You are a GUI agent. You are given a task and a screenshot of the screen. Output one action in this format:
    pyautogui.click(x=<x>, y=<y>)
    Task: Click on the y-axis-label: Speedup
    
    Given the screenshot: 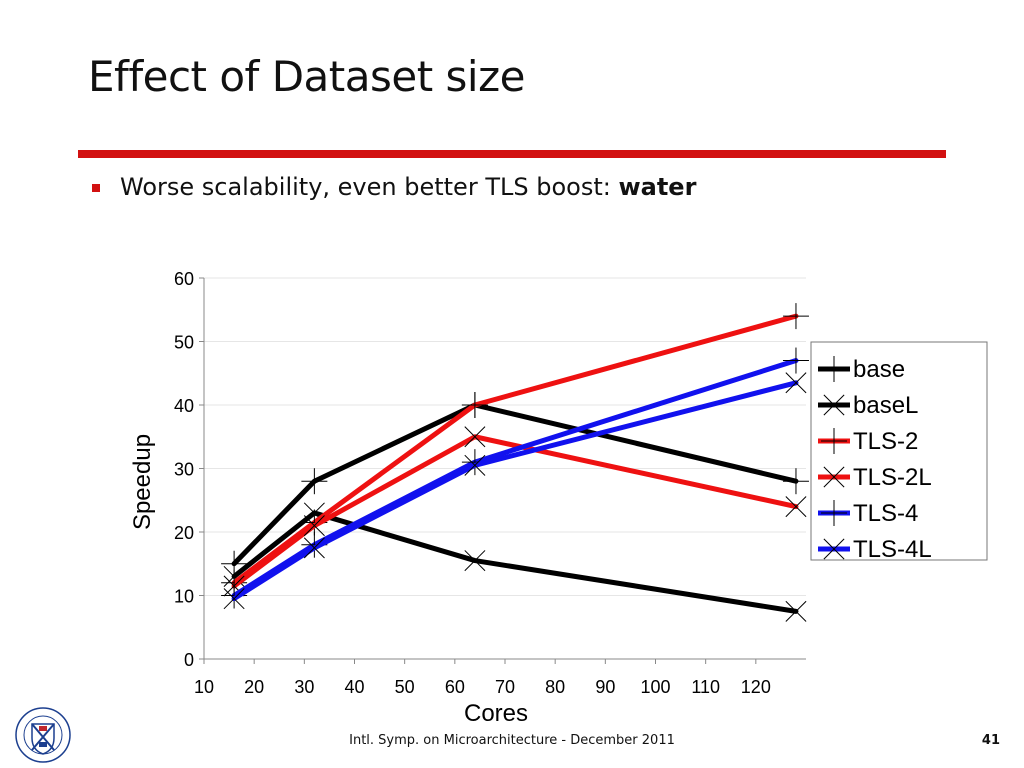 What is the action you would take?
    pyautogui.click(x=142, y=482)
    